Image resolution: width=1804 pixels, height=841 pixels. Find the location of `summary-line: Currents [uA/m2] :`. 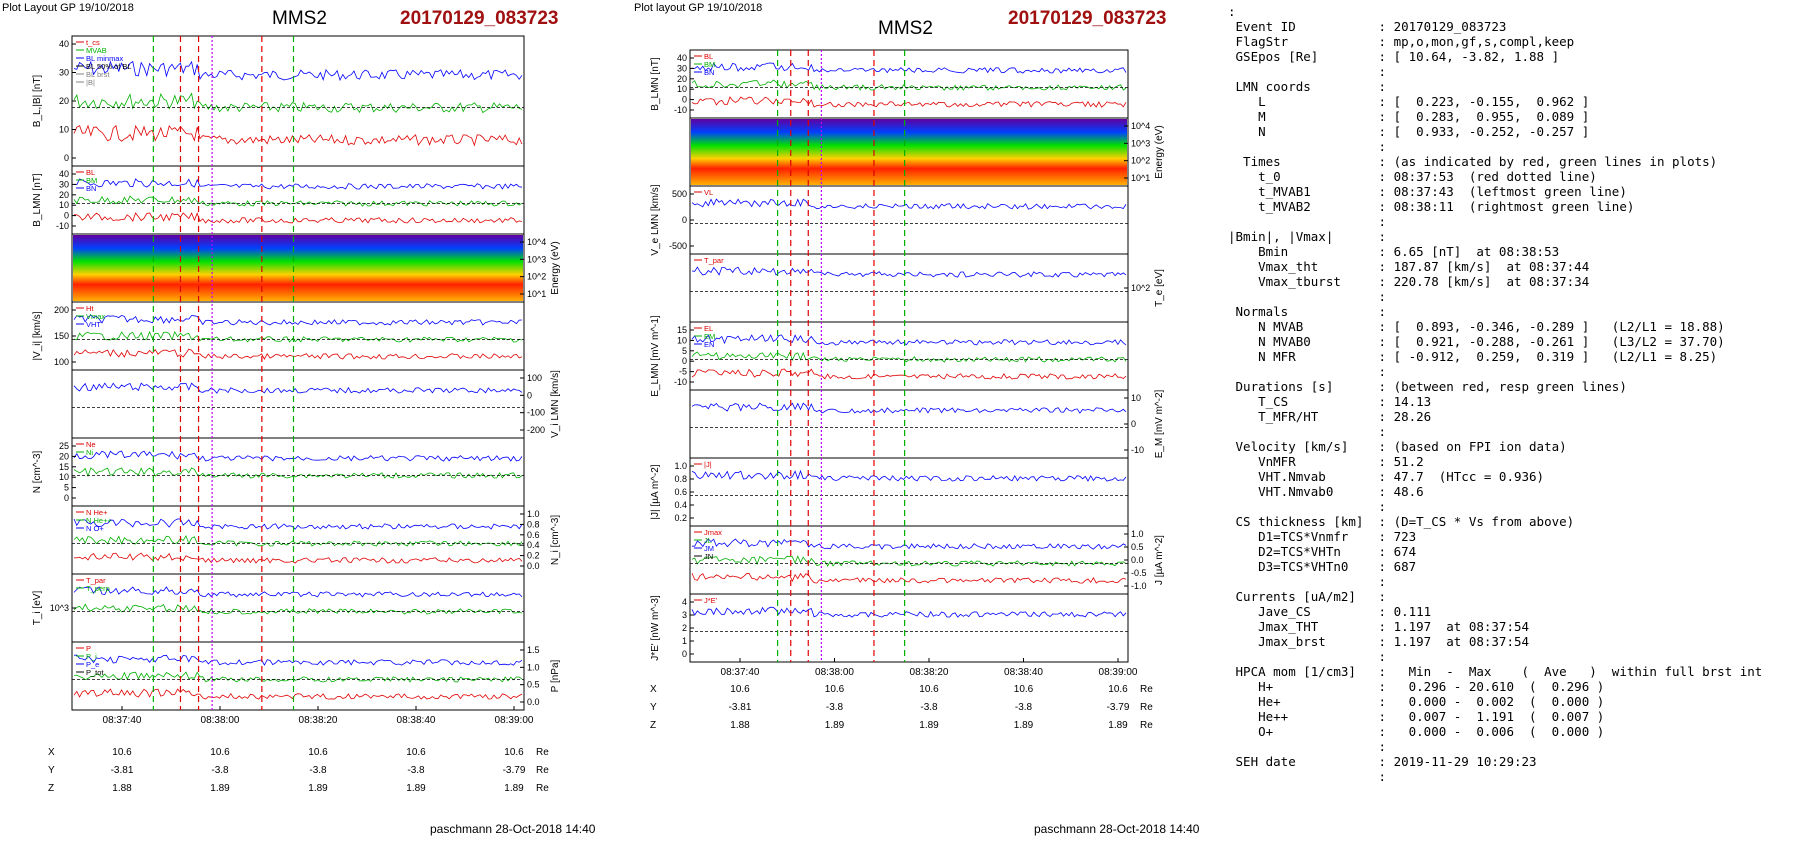

summary-line: Currents [uA/m2] : is located at coordinates (1307, 596).